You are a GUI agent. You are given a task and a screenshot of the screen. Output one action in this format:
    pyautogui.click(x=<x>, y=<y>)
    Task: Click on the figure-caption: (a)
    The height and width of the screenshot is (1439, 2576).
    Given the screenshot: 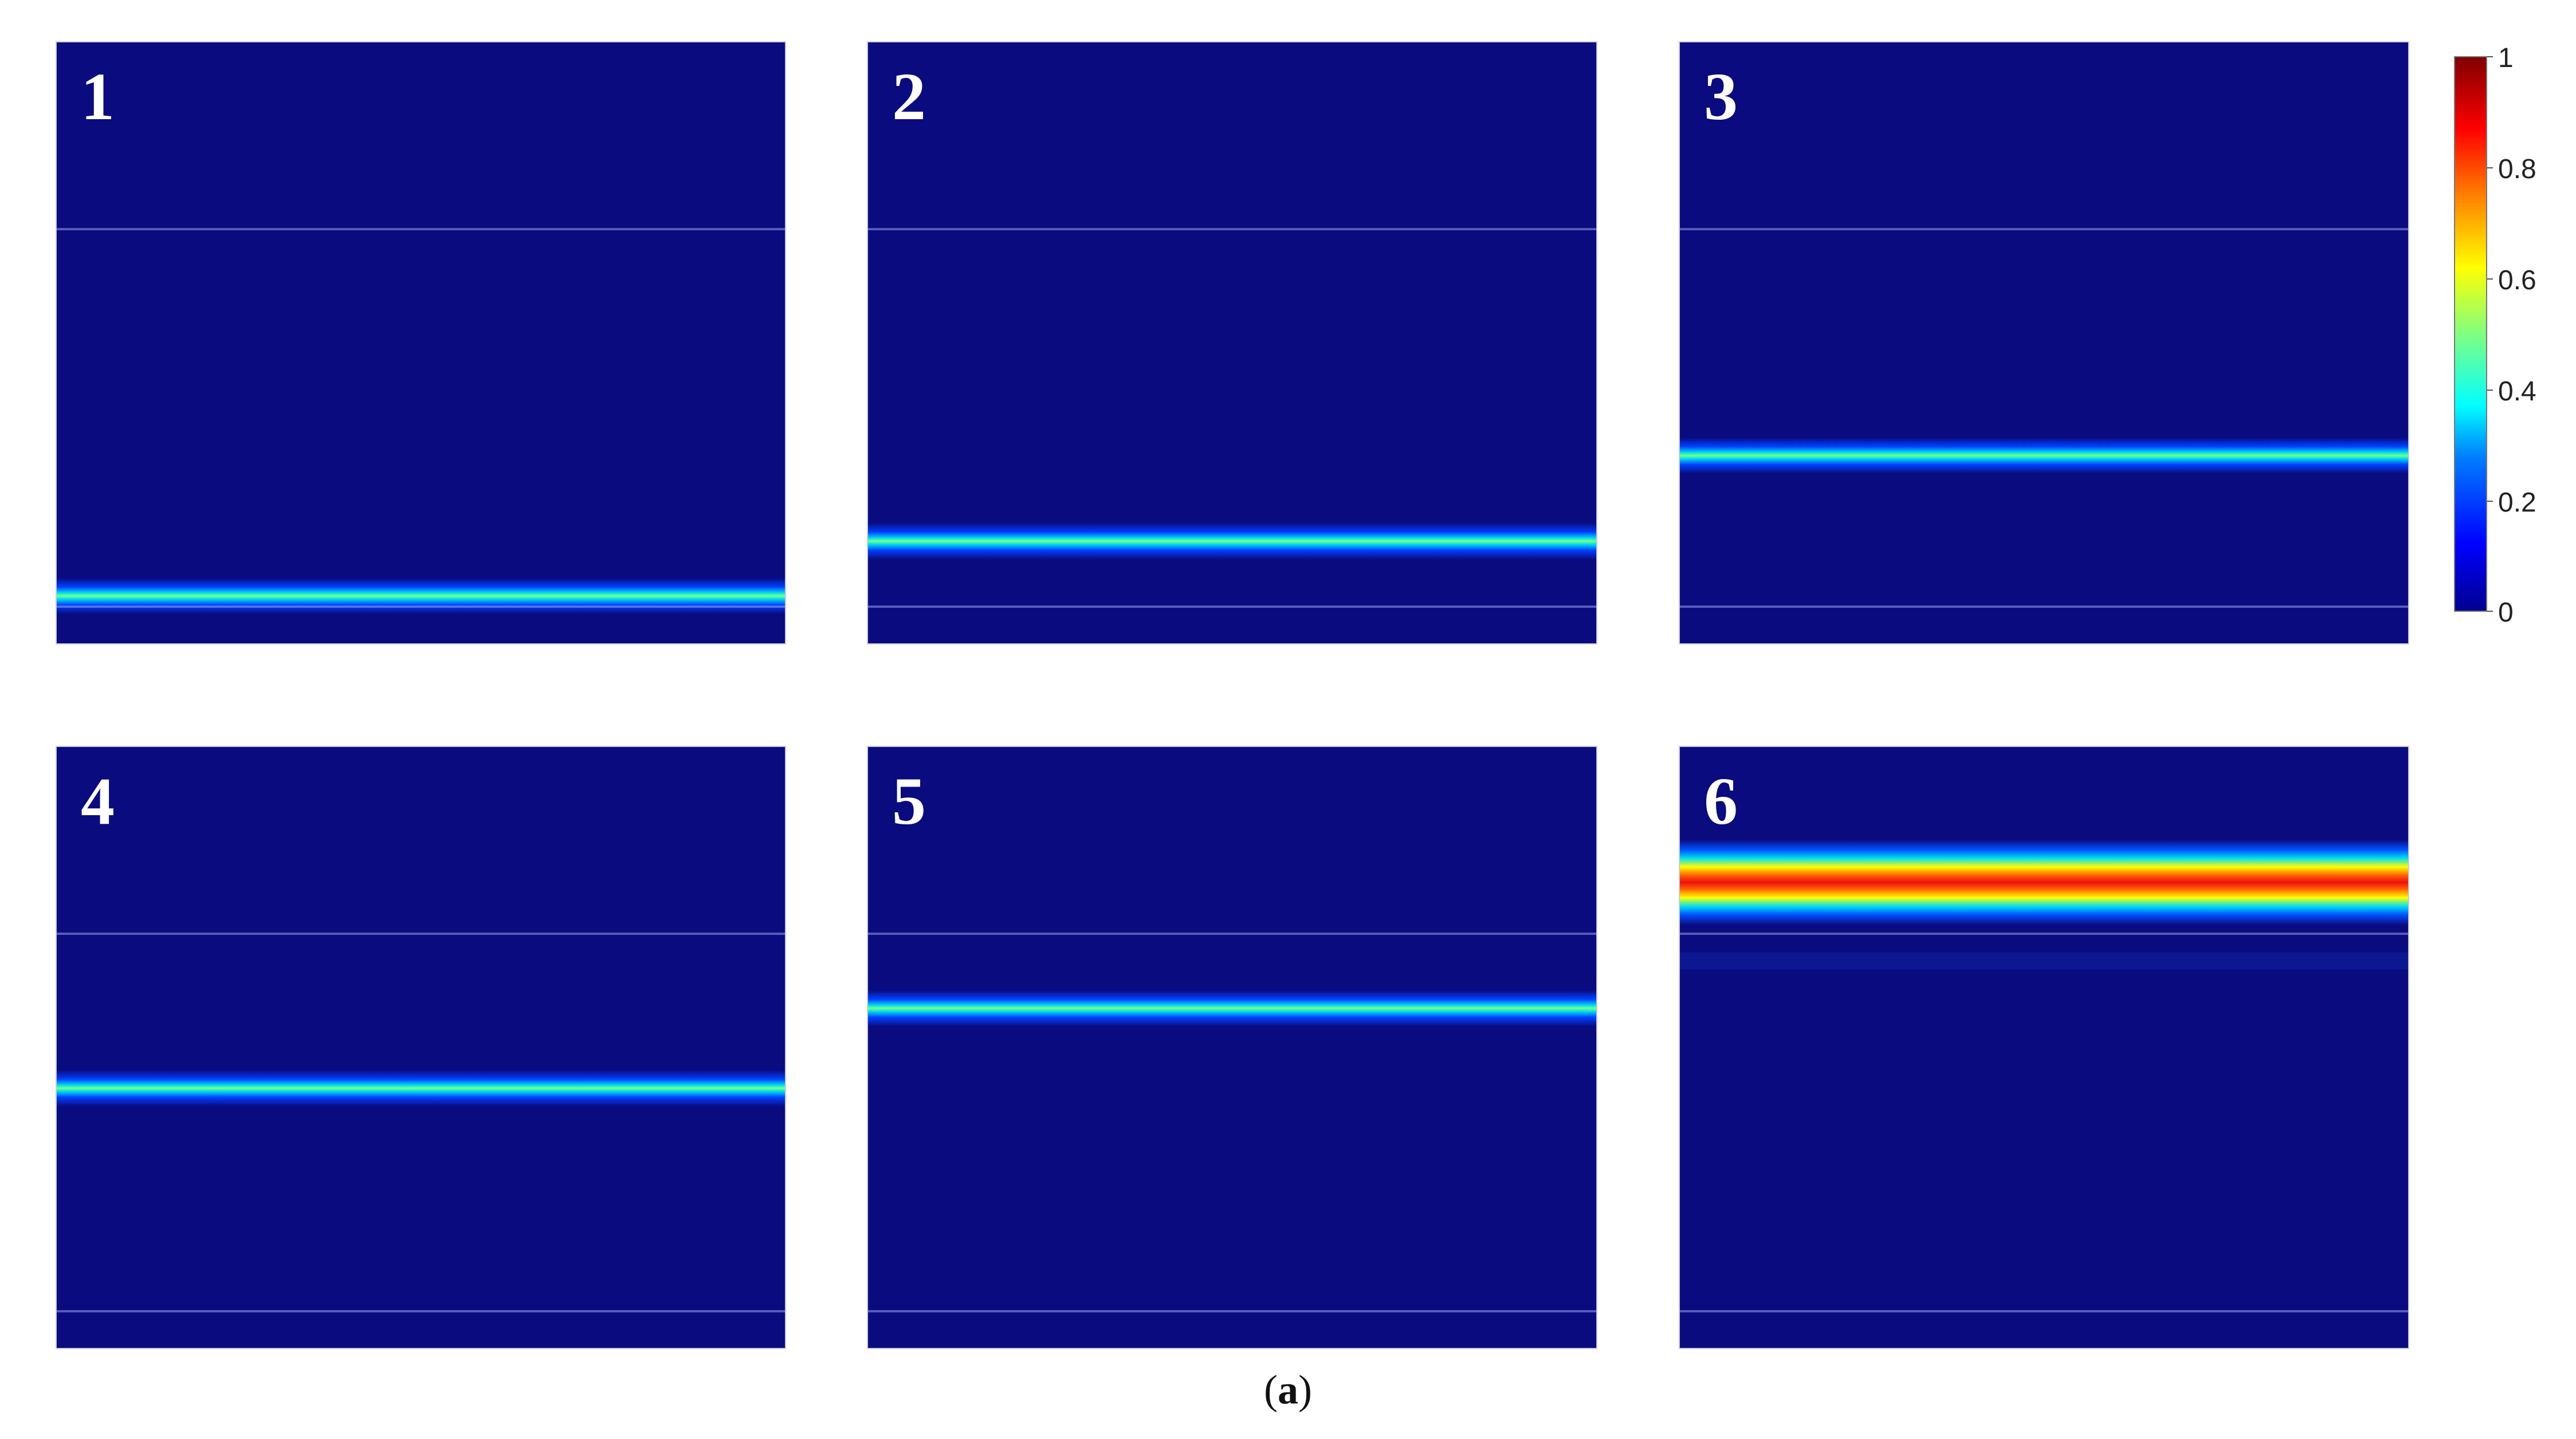 What is the action you would take?
    pyautogui.click(x=1288, y=1390)
    